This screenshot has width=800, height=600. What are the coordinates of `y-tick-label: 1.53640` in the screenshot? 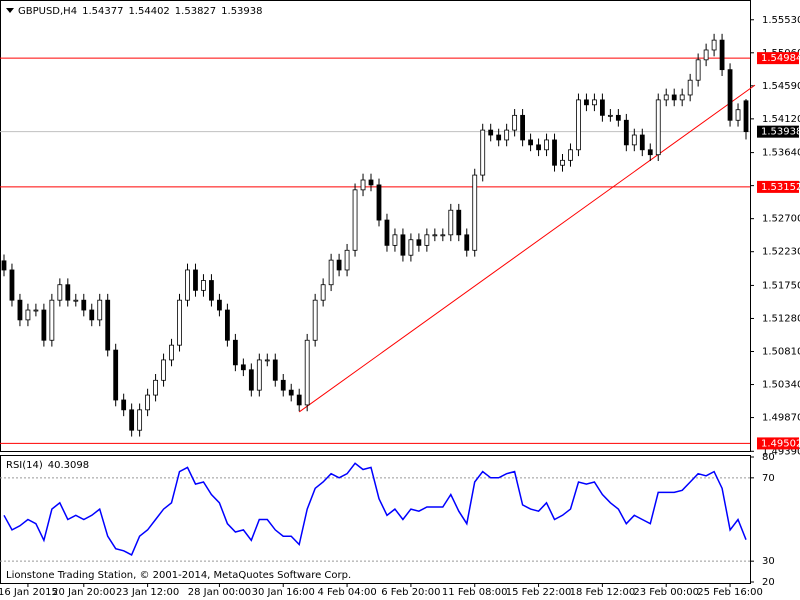 It's located at (781, 153).